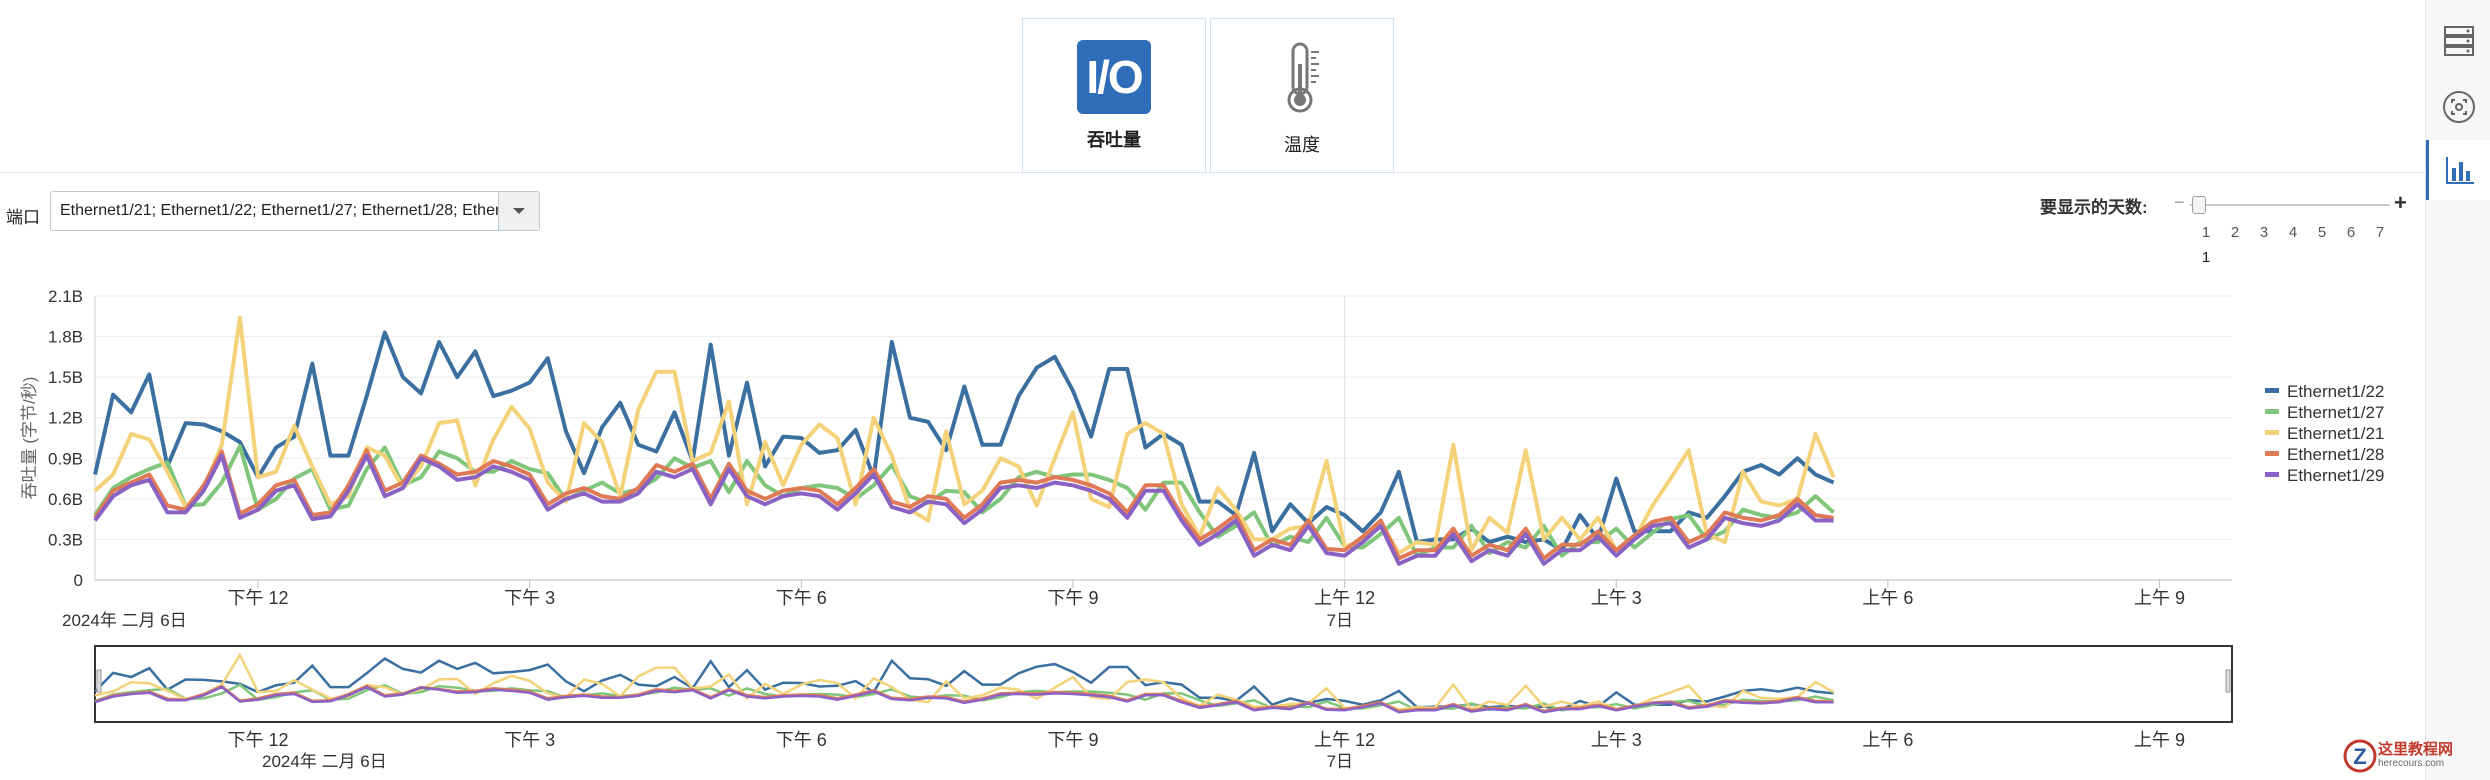  I want to click on navigator-frame, so click(1163, 684).